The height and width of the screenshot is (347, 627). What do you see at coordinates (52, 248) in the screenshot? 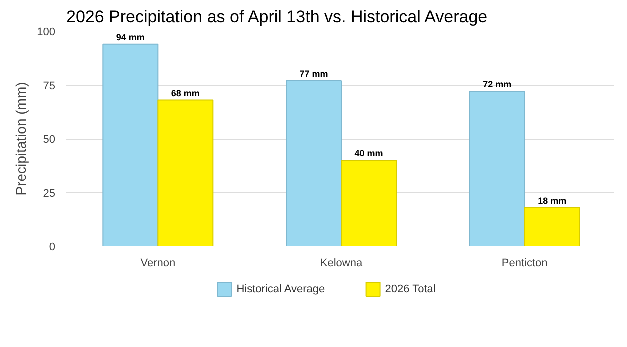
I see `y-tick-label: 0` at bounding box center [52, 248].